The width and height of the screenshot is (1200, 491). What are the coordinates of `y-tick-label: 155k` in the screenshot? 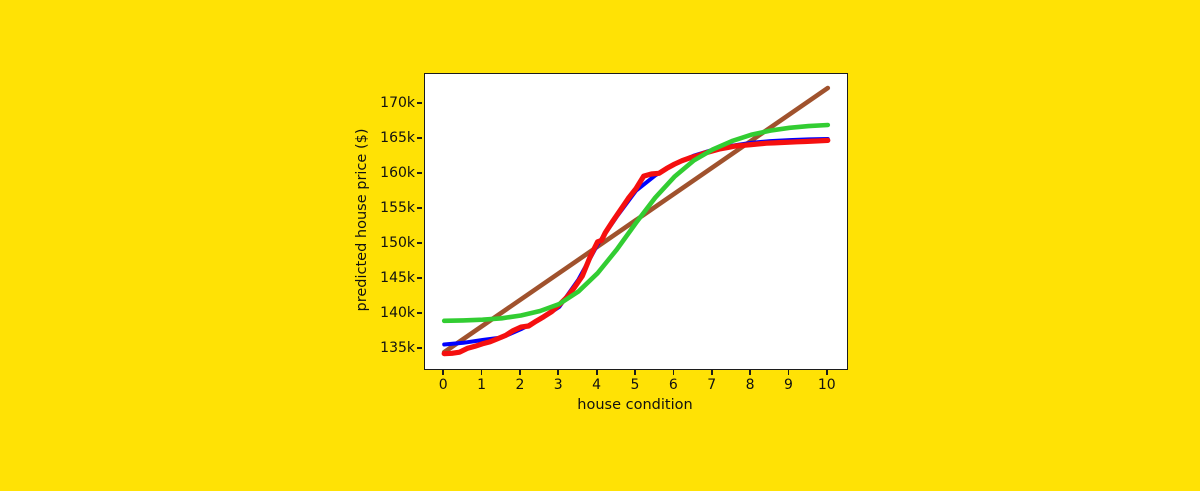 It's located at (397, 207).